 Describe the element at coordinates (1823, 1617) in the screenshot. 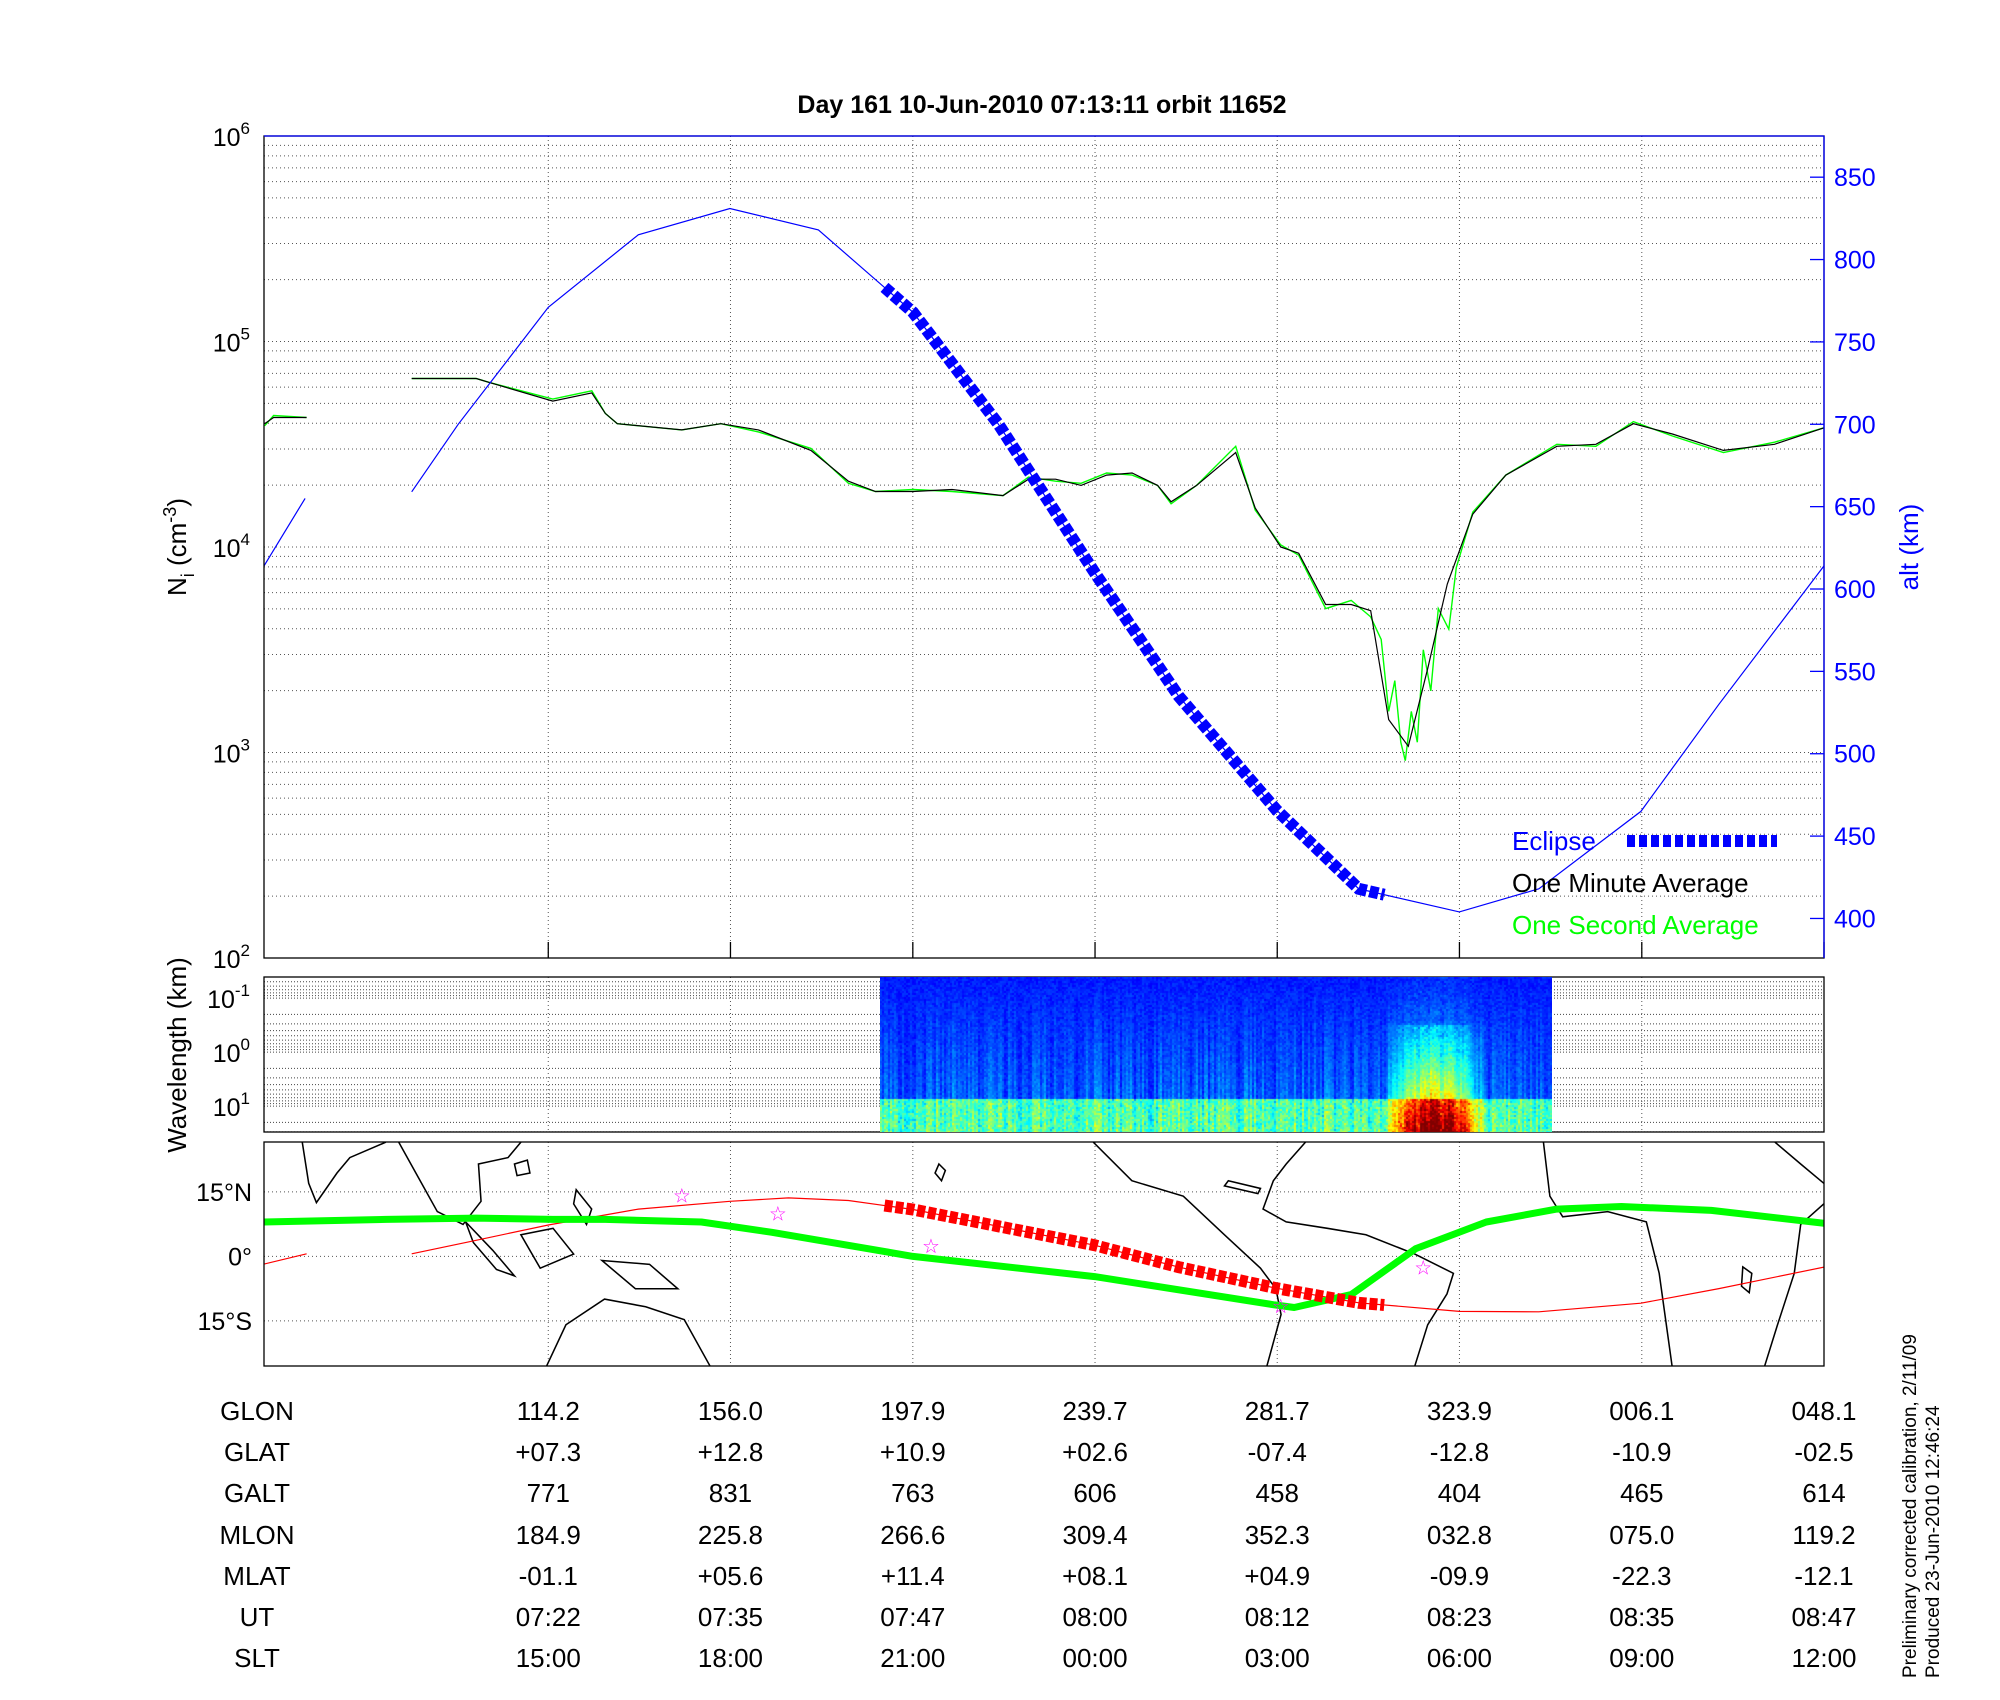

I see `table-cell: 08:47` at that location.